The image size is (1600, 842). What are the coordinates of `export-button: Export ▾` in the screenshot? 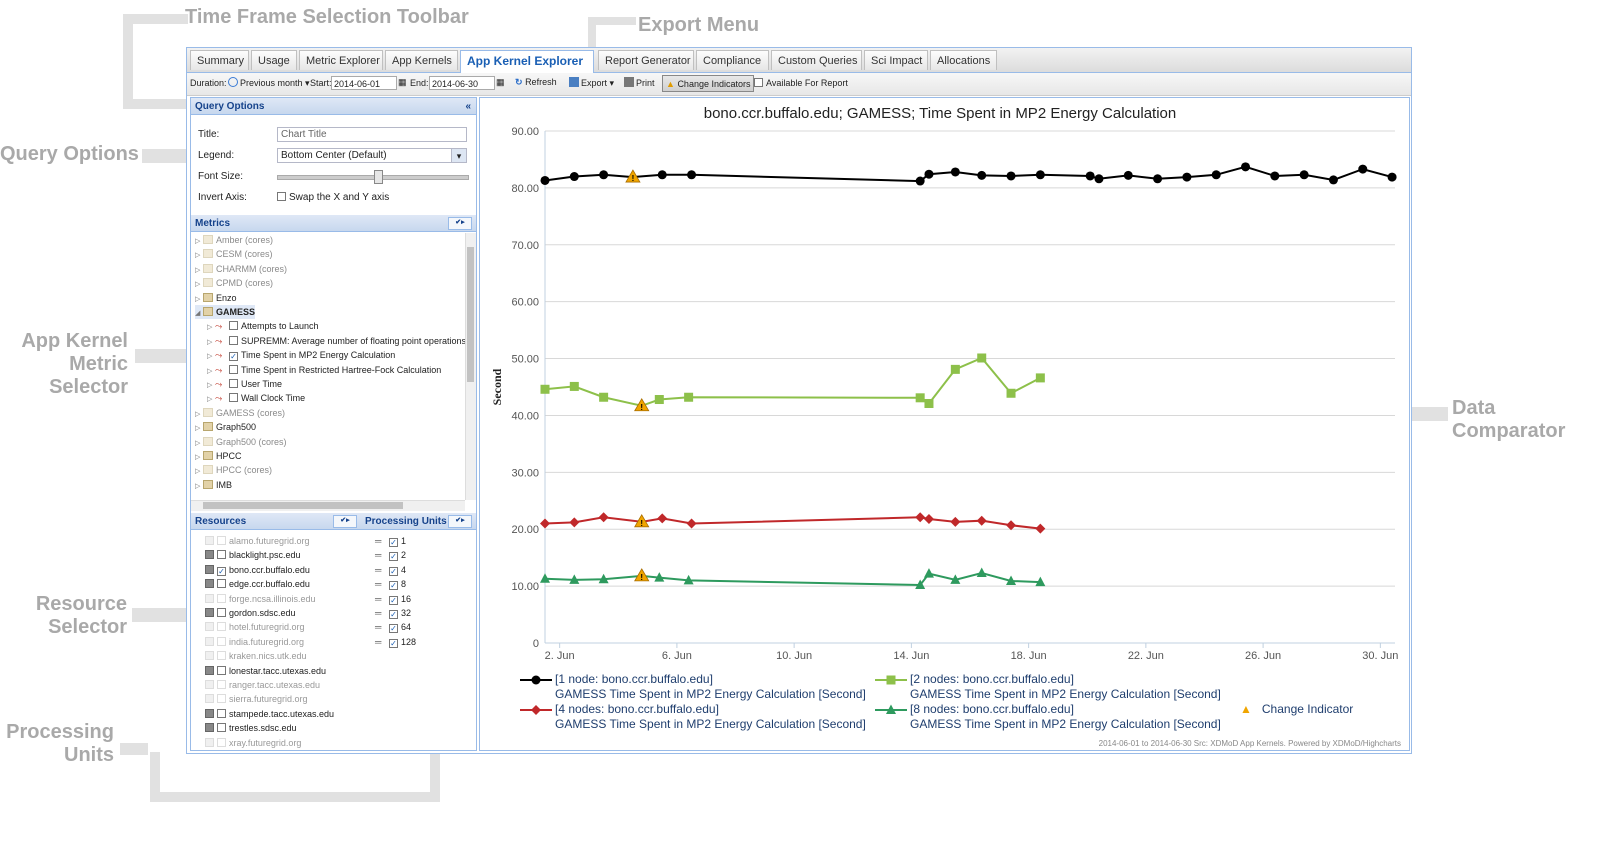 It's located at (591, 83).